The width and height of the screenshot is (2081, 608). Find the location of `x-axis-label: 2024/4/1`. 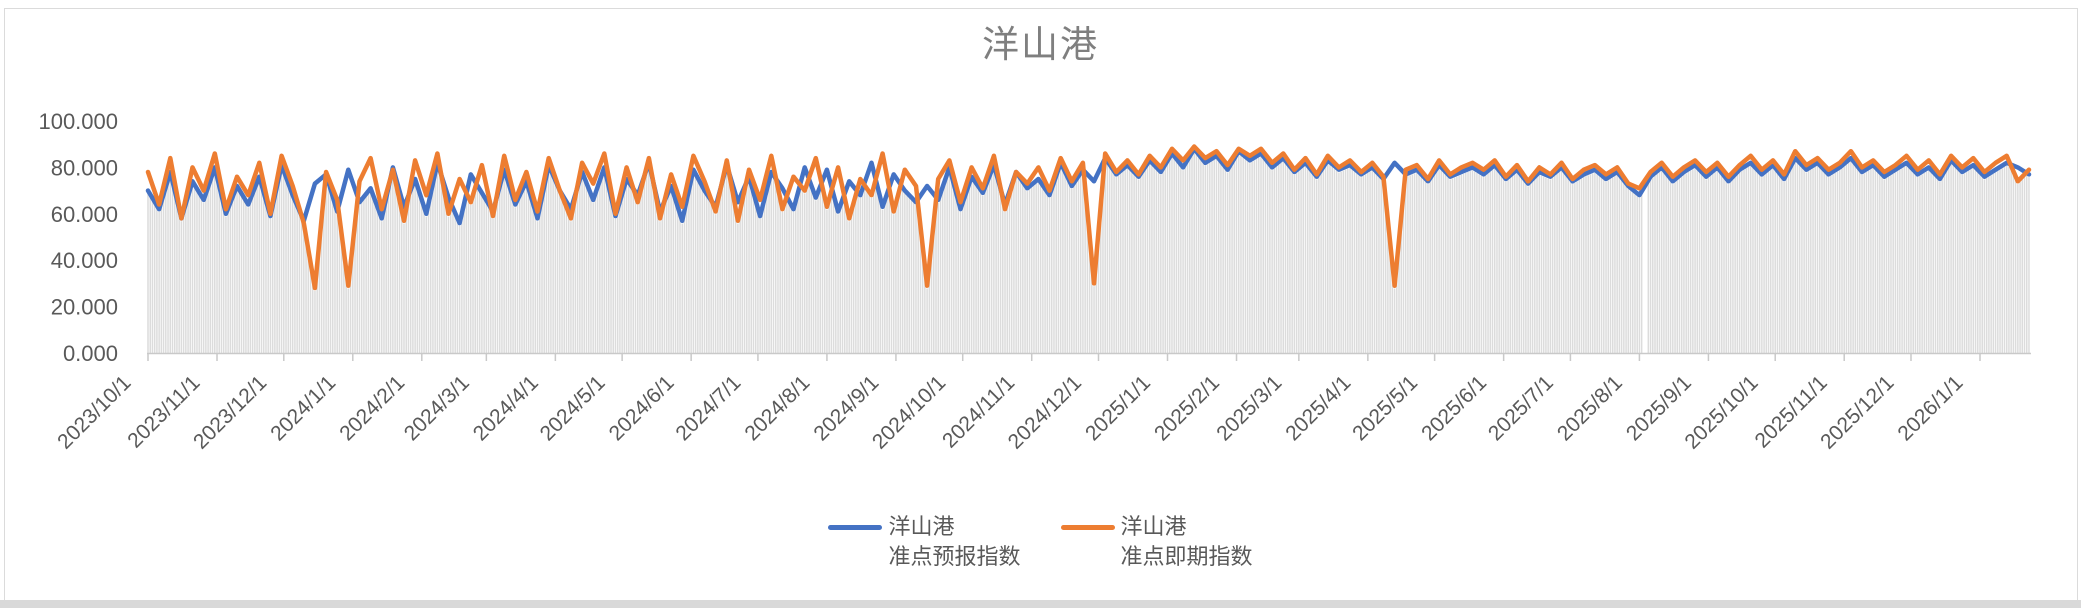

x-axis-label: 2024/4/1 is located at coordinates (506, 408).